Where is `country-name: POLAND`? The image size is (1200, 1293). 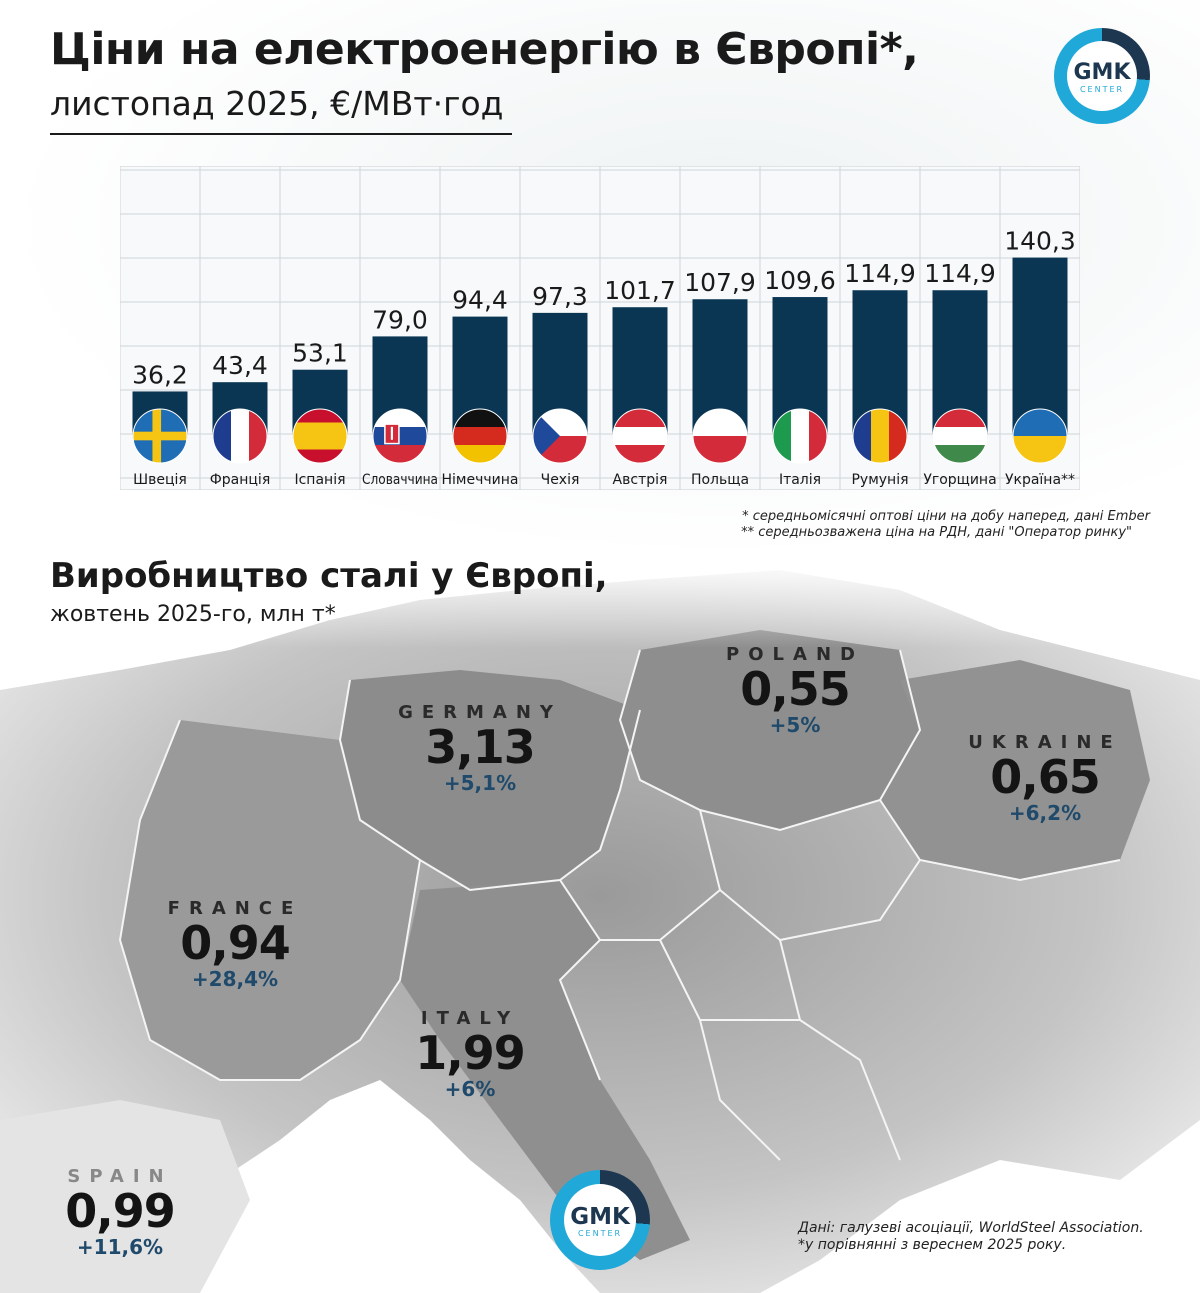 country-name: POLAND is located at coordinates (795, 654).